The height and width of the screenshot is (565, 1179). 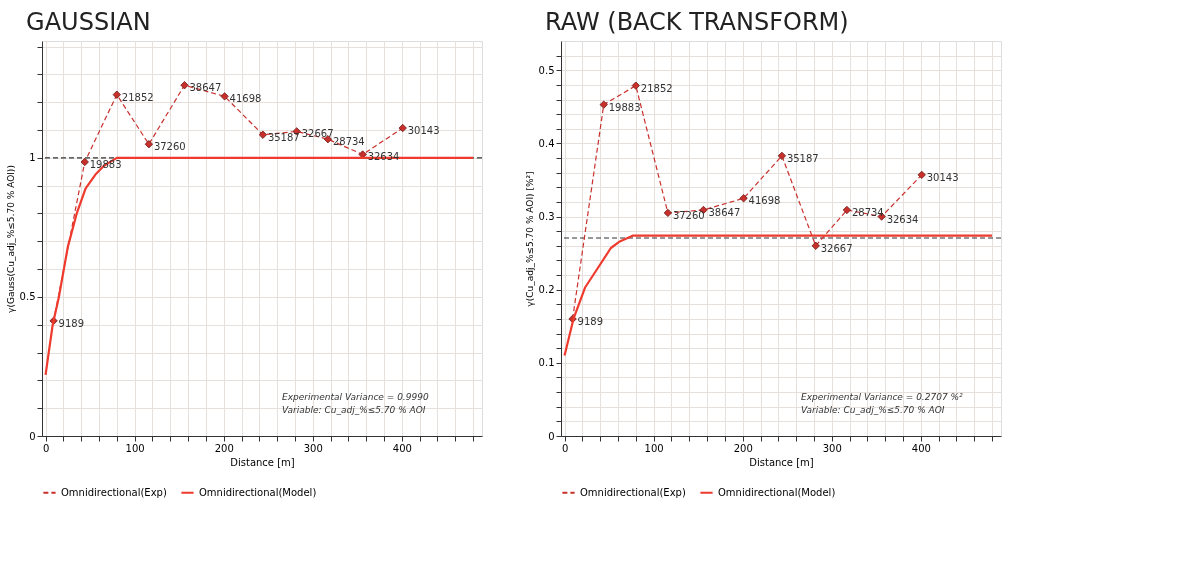 I want to click on annotation: 28734, so click(x=348, y=142).